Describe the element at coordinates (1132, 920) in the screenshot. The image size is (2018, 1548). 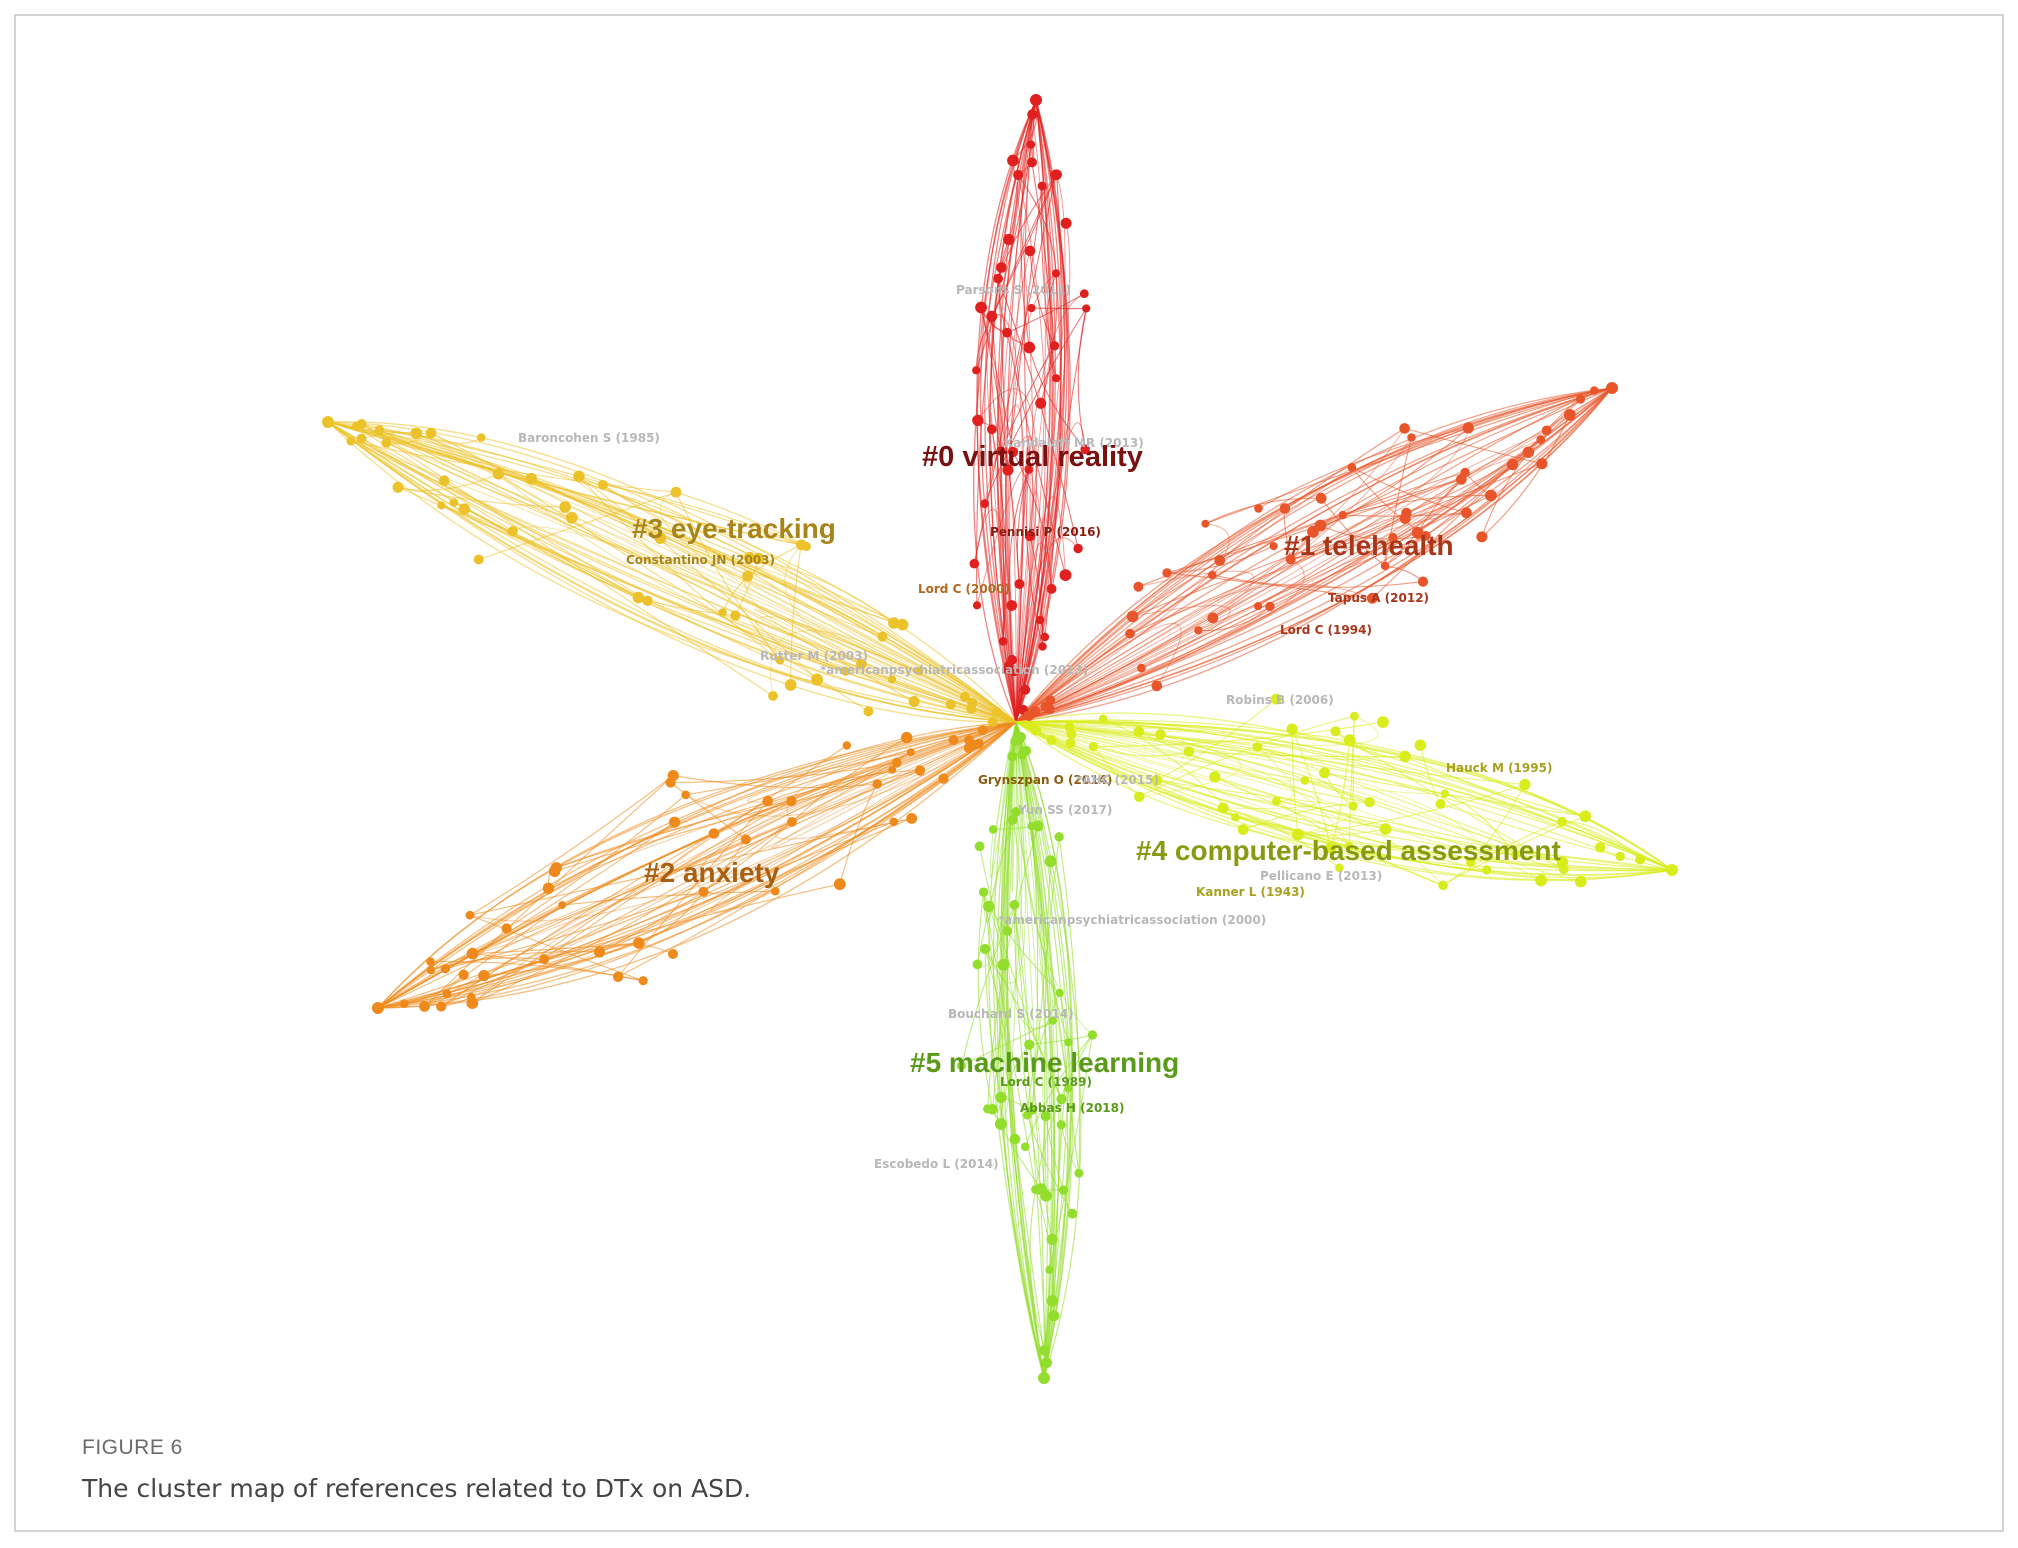
I see `ref-label-apa-2000: *americanpsychiatricassociation (2000)` at that location.